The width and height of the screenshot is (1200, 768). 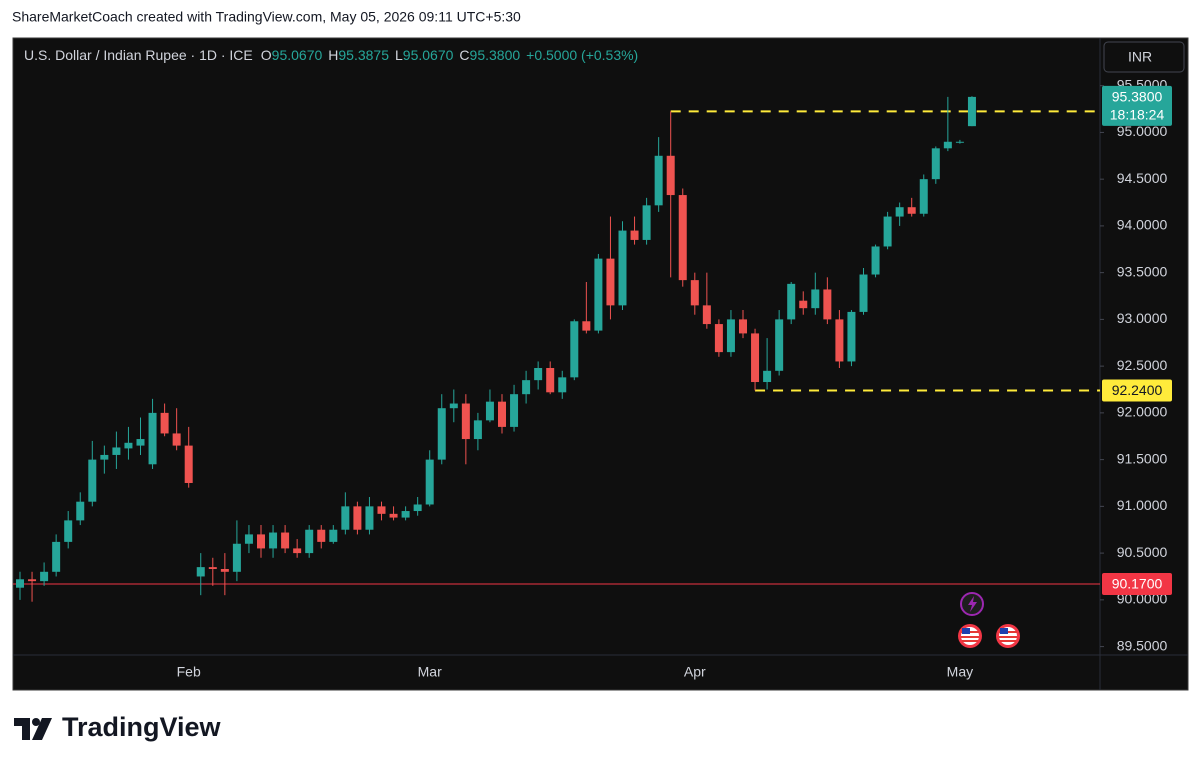 What do you see at coordinates (363, 55) in the screenshot?
I see `legend-value: 95.3875` at bounding box center [363, 55].